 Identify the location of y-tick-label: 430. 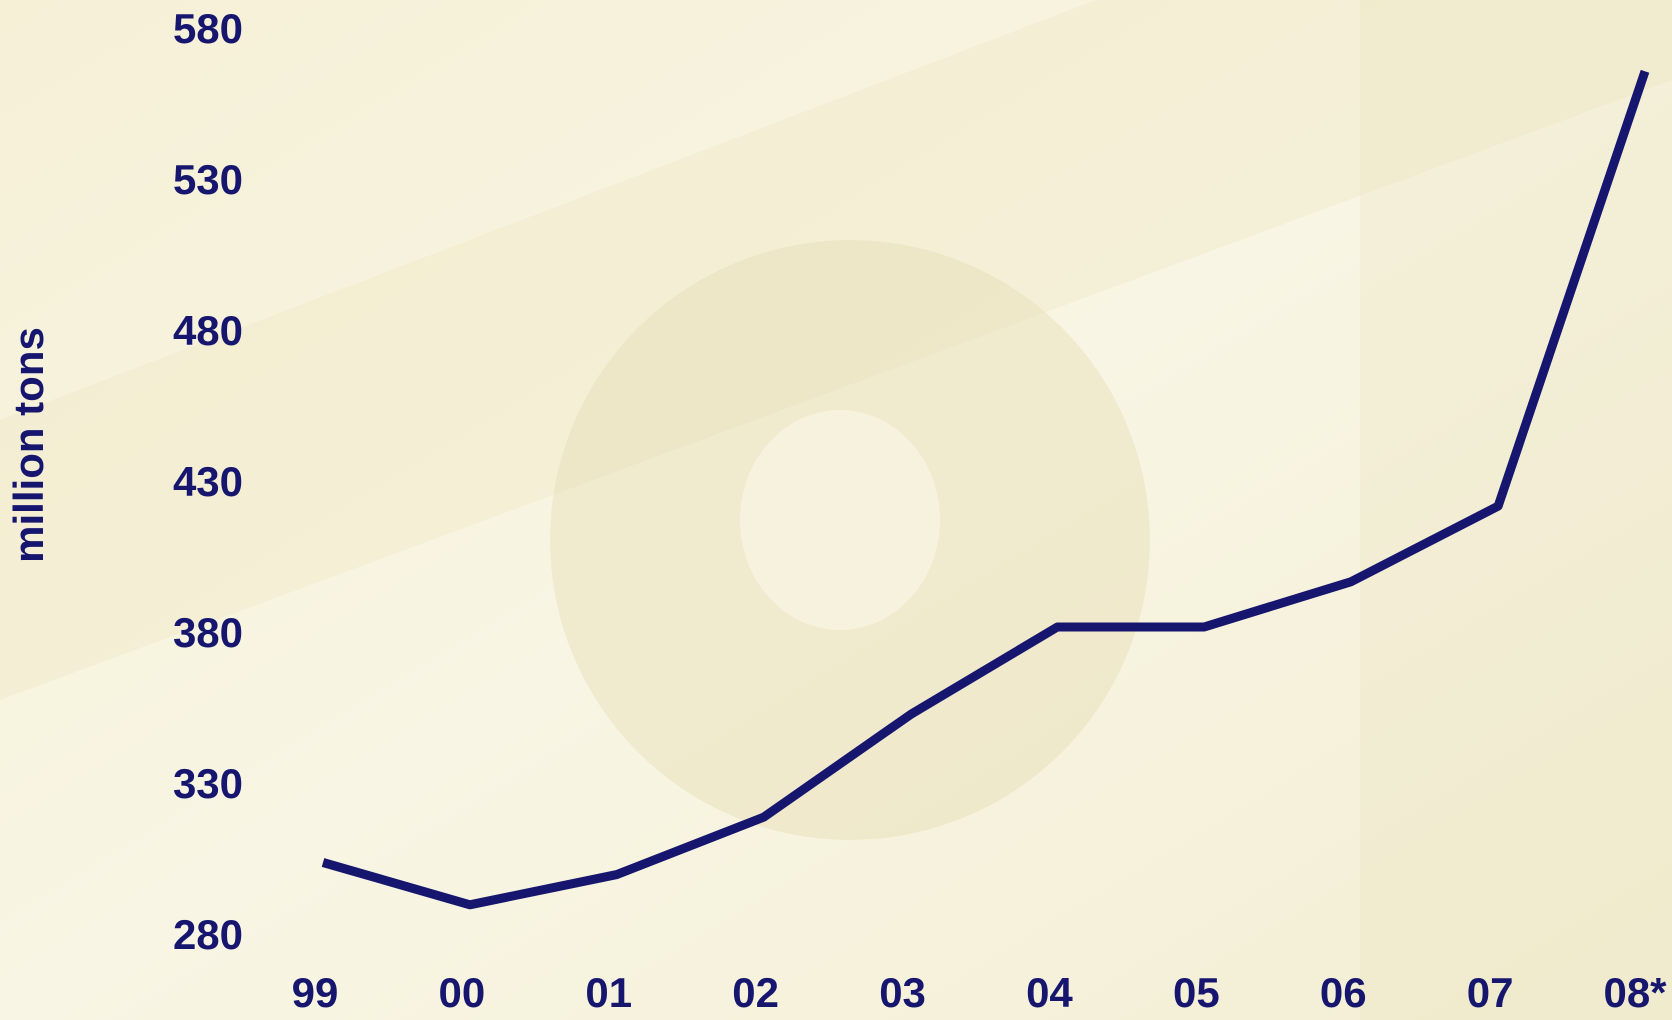
(208, 481).